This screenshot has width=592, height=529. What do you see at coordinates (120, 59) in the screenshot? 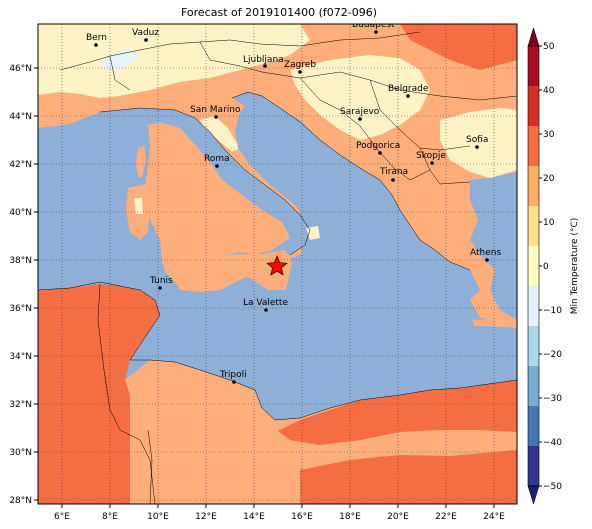
I see `cool-lake` at bounding box center [120, 59].